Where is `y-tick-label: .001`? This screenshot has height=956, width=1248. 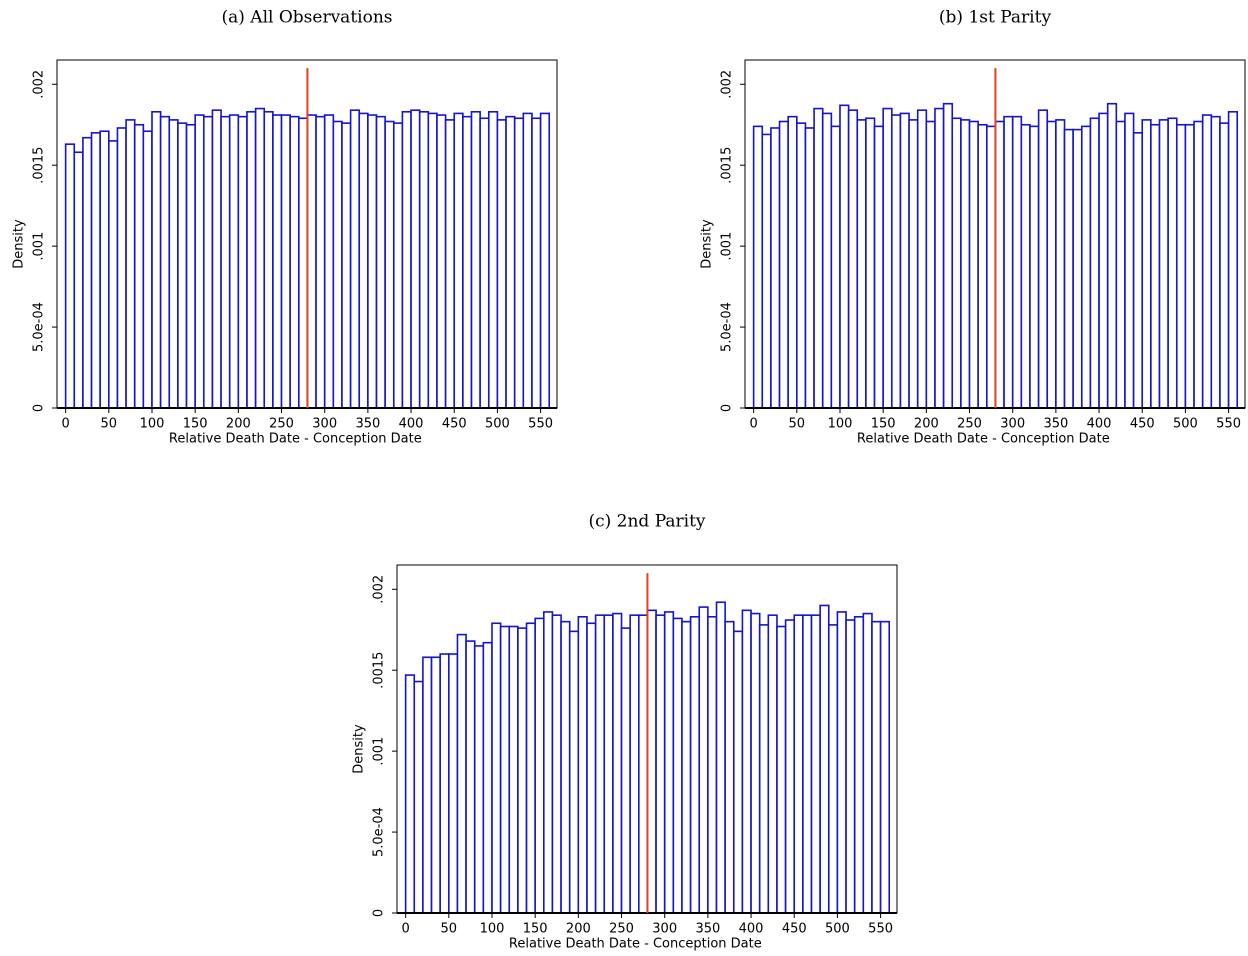 y-tick-label: .001 is located at coordinates (727, 246).